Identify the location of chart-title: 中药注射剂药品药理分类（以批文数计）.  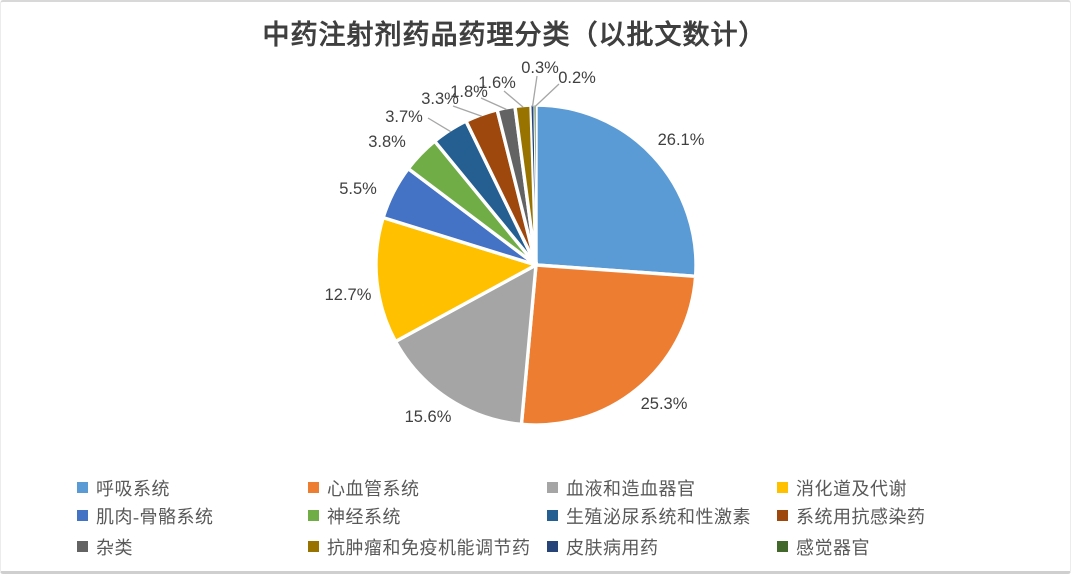
(514, 35).